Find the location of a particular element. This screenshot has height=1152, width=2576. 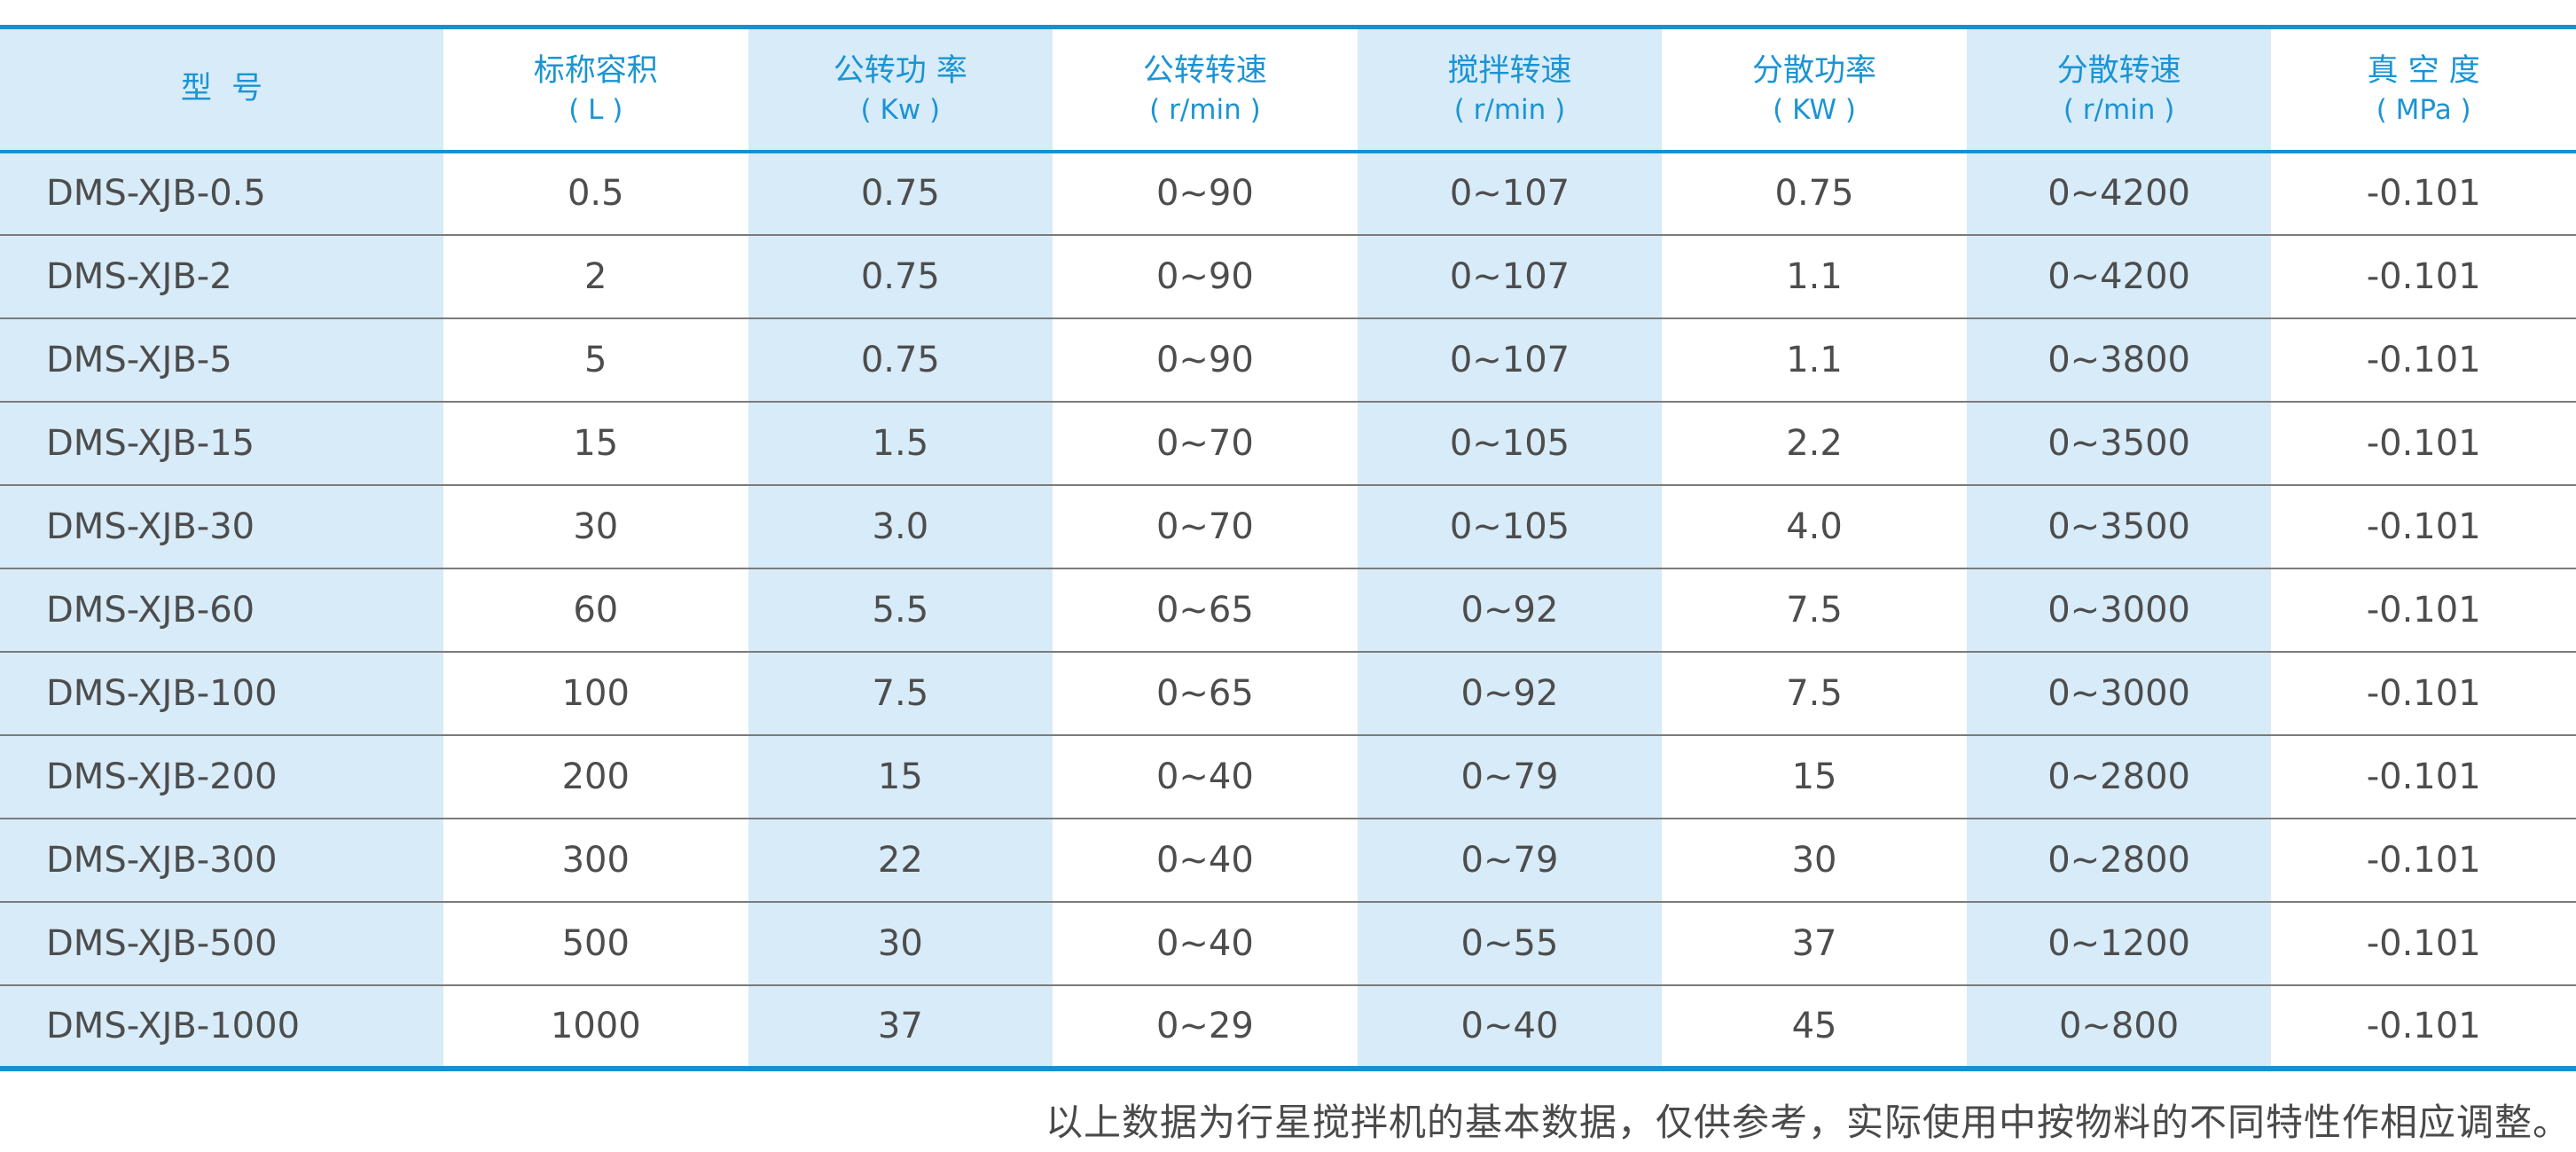

table-row: DMS-XJB-300 300 22 0~40 0~79 30 0~2800 -0.101 is located at coordinates (1288, 860).